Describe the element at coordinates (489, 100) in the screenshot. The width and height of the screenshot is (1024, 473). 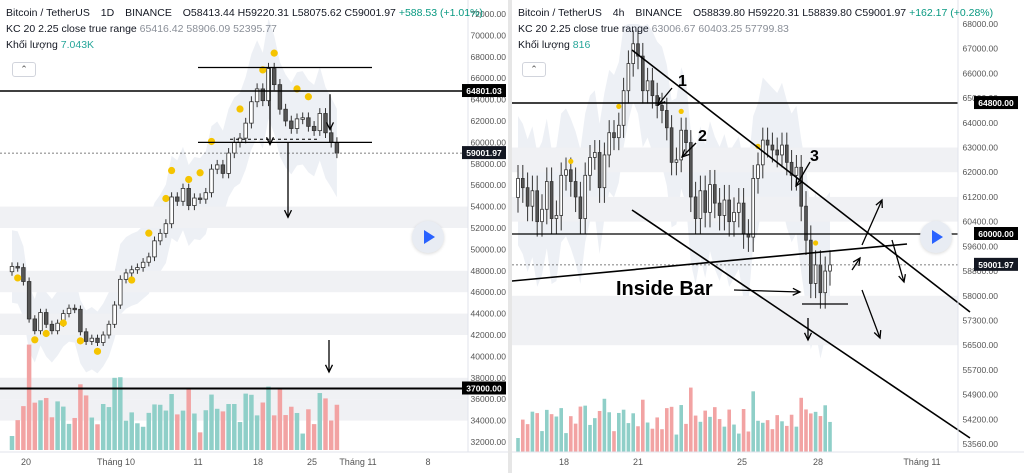
I see `y-tick-label: 64000.00` at that location.